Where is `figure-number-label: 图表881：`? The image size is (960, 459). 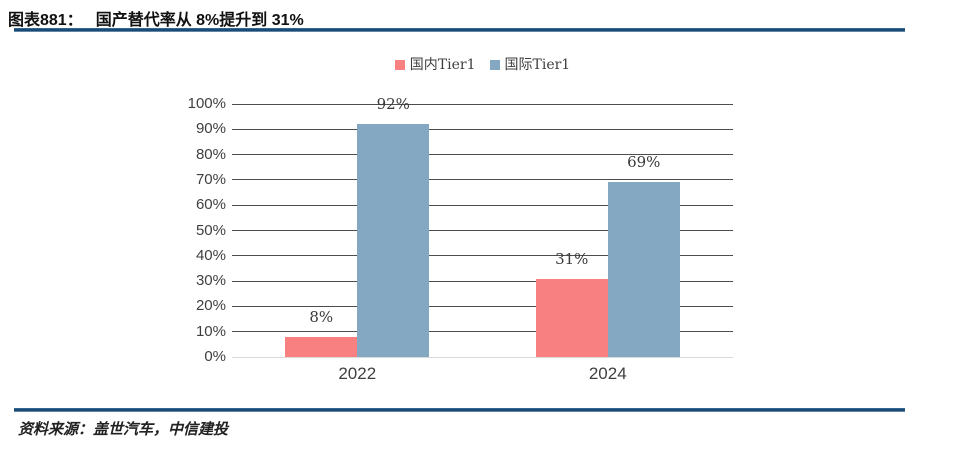 figure-number-label: 图表881： is located at coordinates (45, 20).